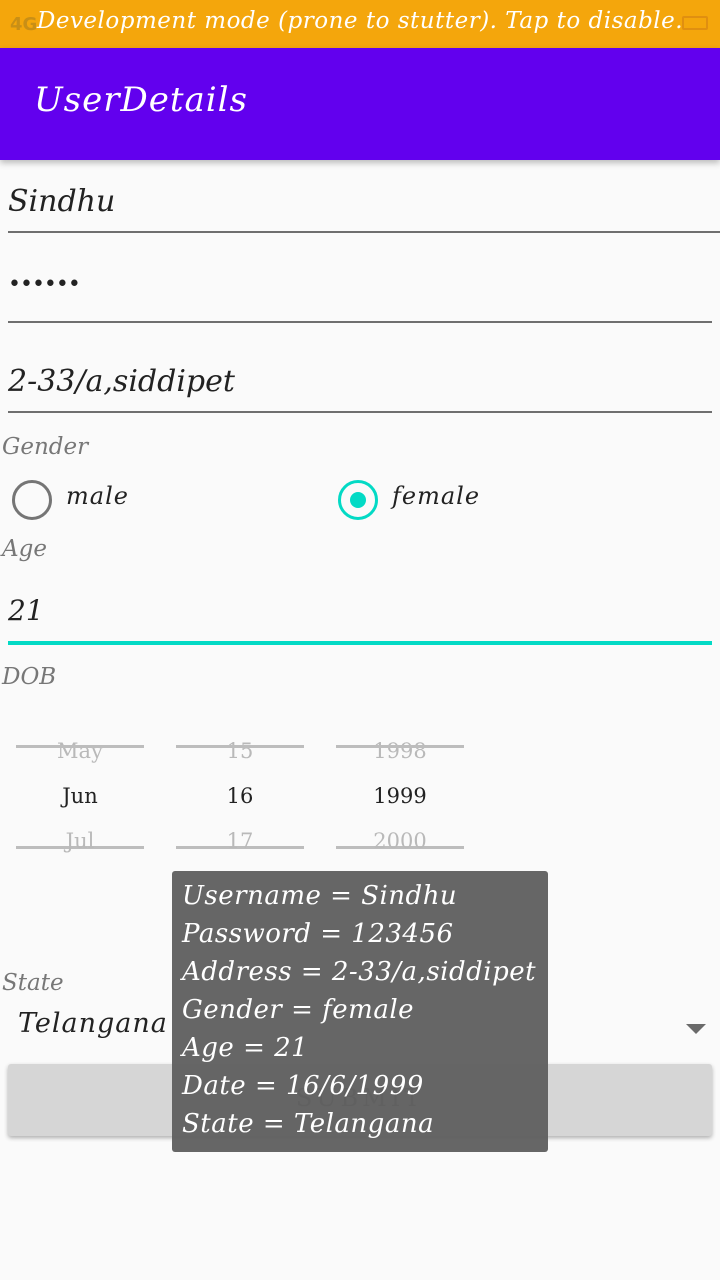  I want to click on toast-line-gender: Gender = female, so click(298, 1010).